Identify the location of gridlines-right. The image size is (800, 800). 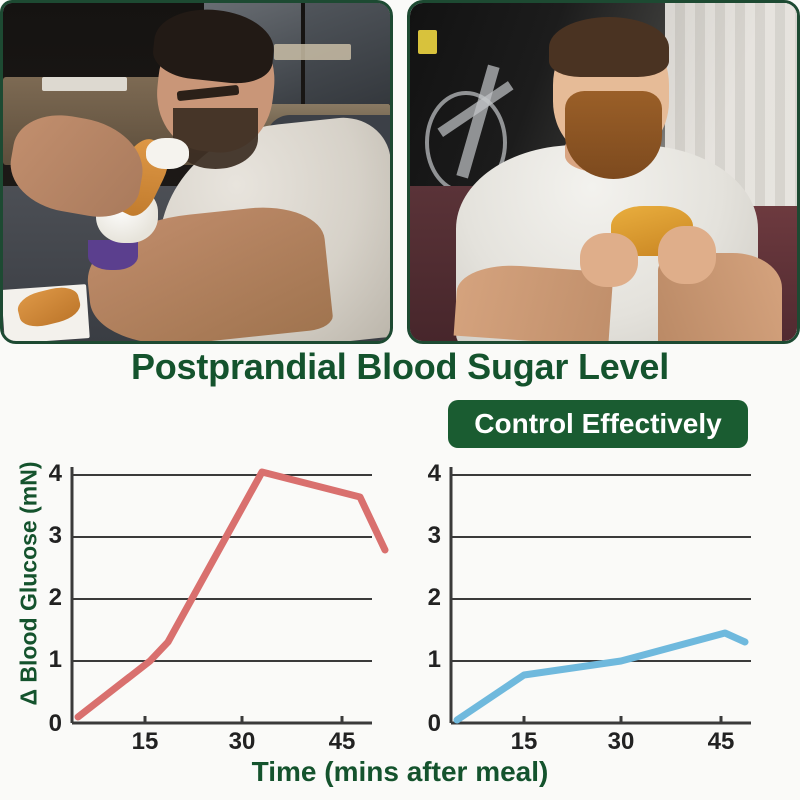
(601, 568).